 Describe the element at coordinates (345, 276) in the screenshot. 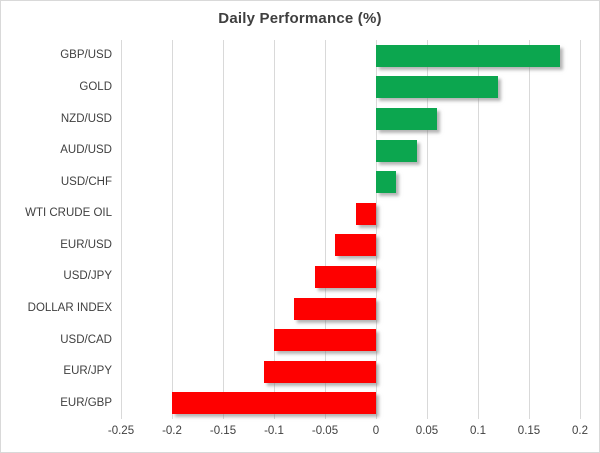

I see `bar-usd-jpy` at that location.